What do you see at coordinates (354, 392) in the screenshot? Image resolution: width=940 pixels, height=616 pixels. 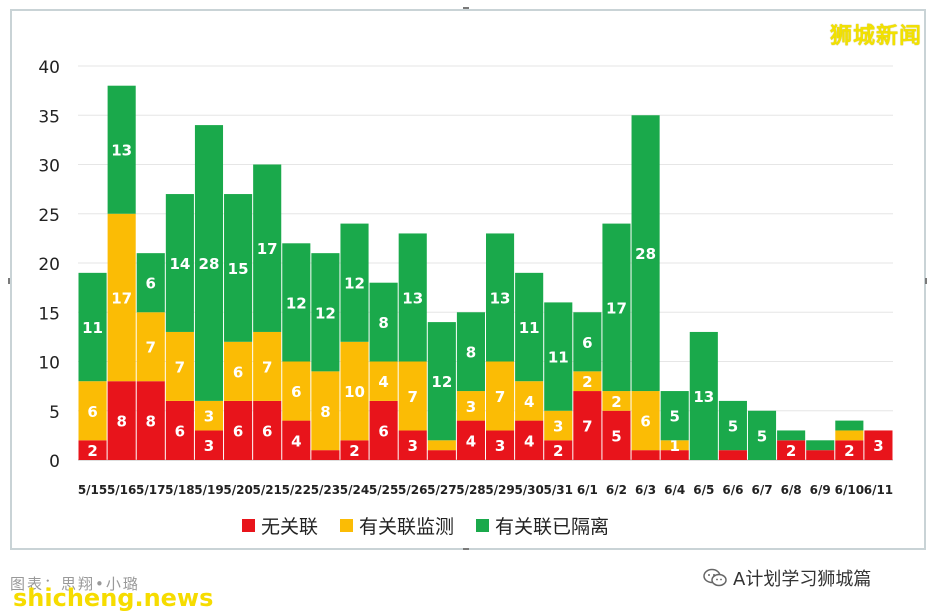 I see `data-label: 10` at bounding box center [354, 392].